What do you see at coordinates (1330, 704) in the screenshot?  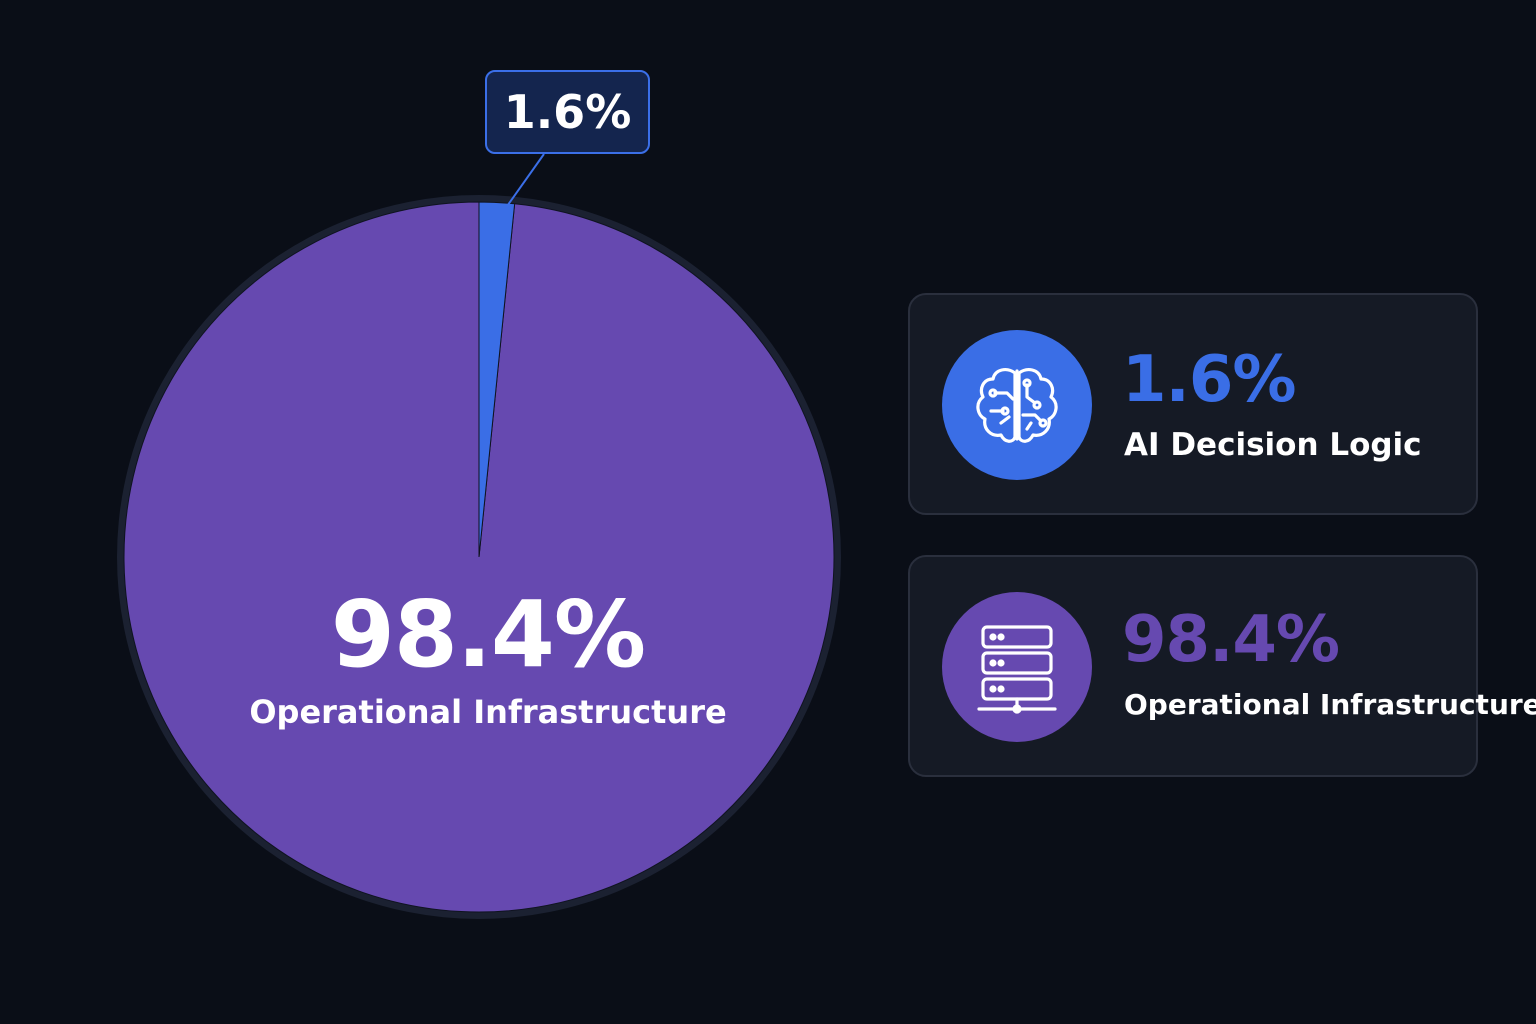 I see `legend-label: Operational Infrastructure` at bounding box center [1330, 704].